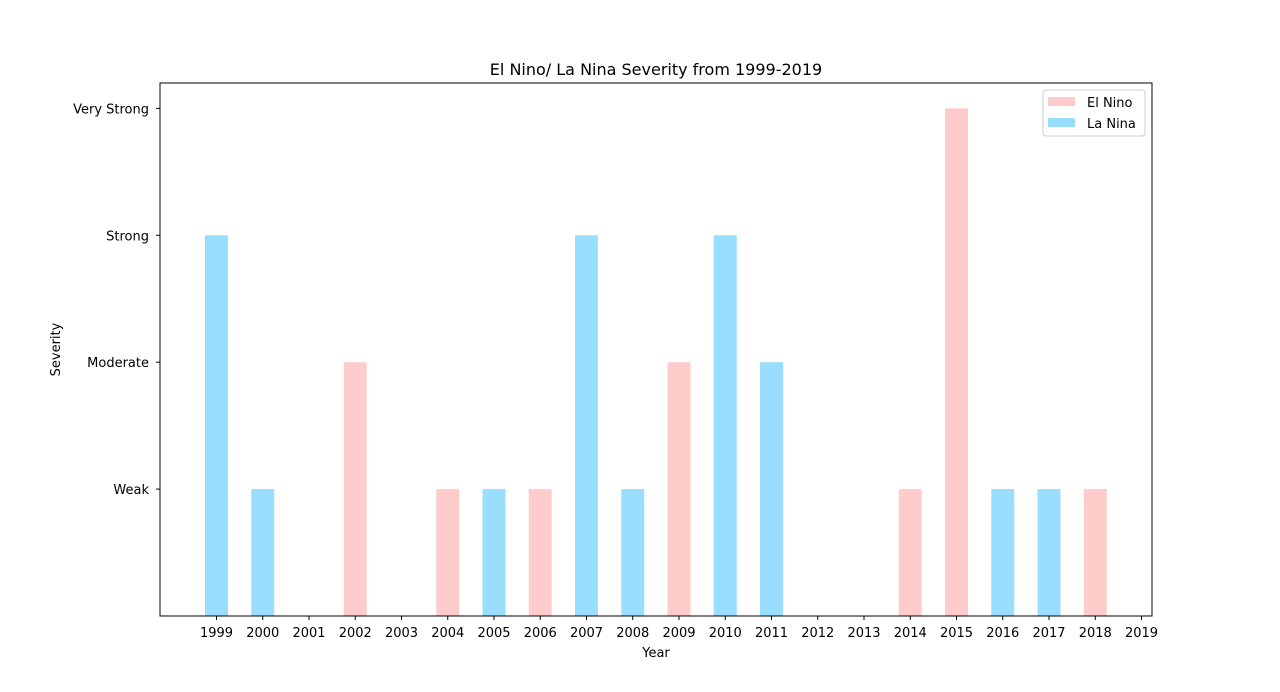  What do you see at coordinates (1002, 633) in the screenshot?
I see `x-tick-label: 2016` at bounding box center [1002, 633].